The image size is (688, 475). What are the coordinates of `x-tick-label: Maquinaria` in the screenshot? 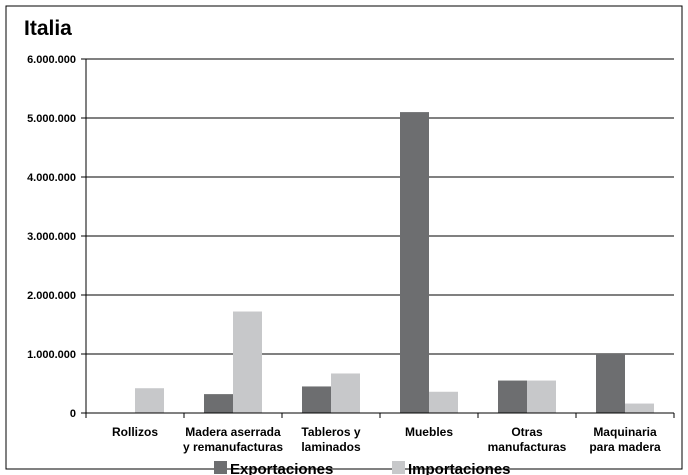 It's located at (625, 432).